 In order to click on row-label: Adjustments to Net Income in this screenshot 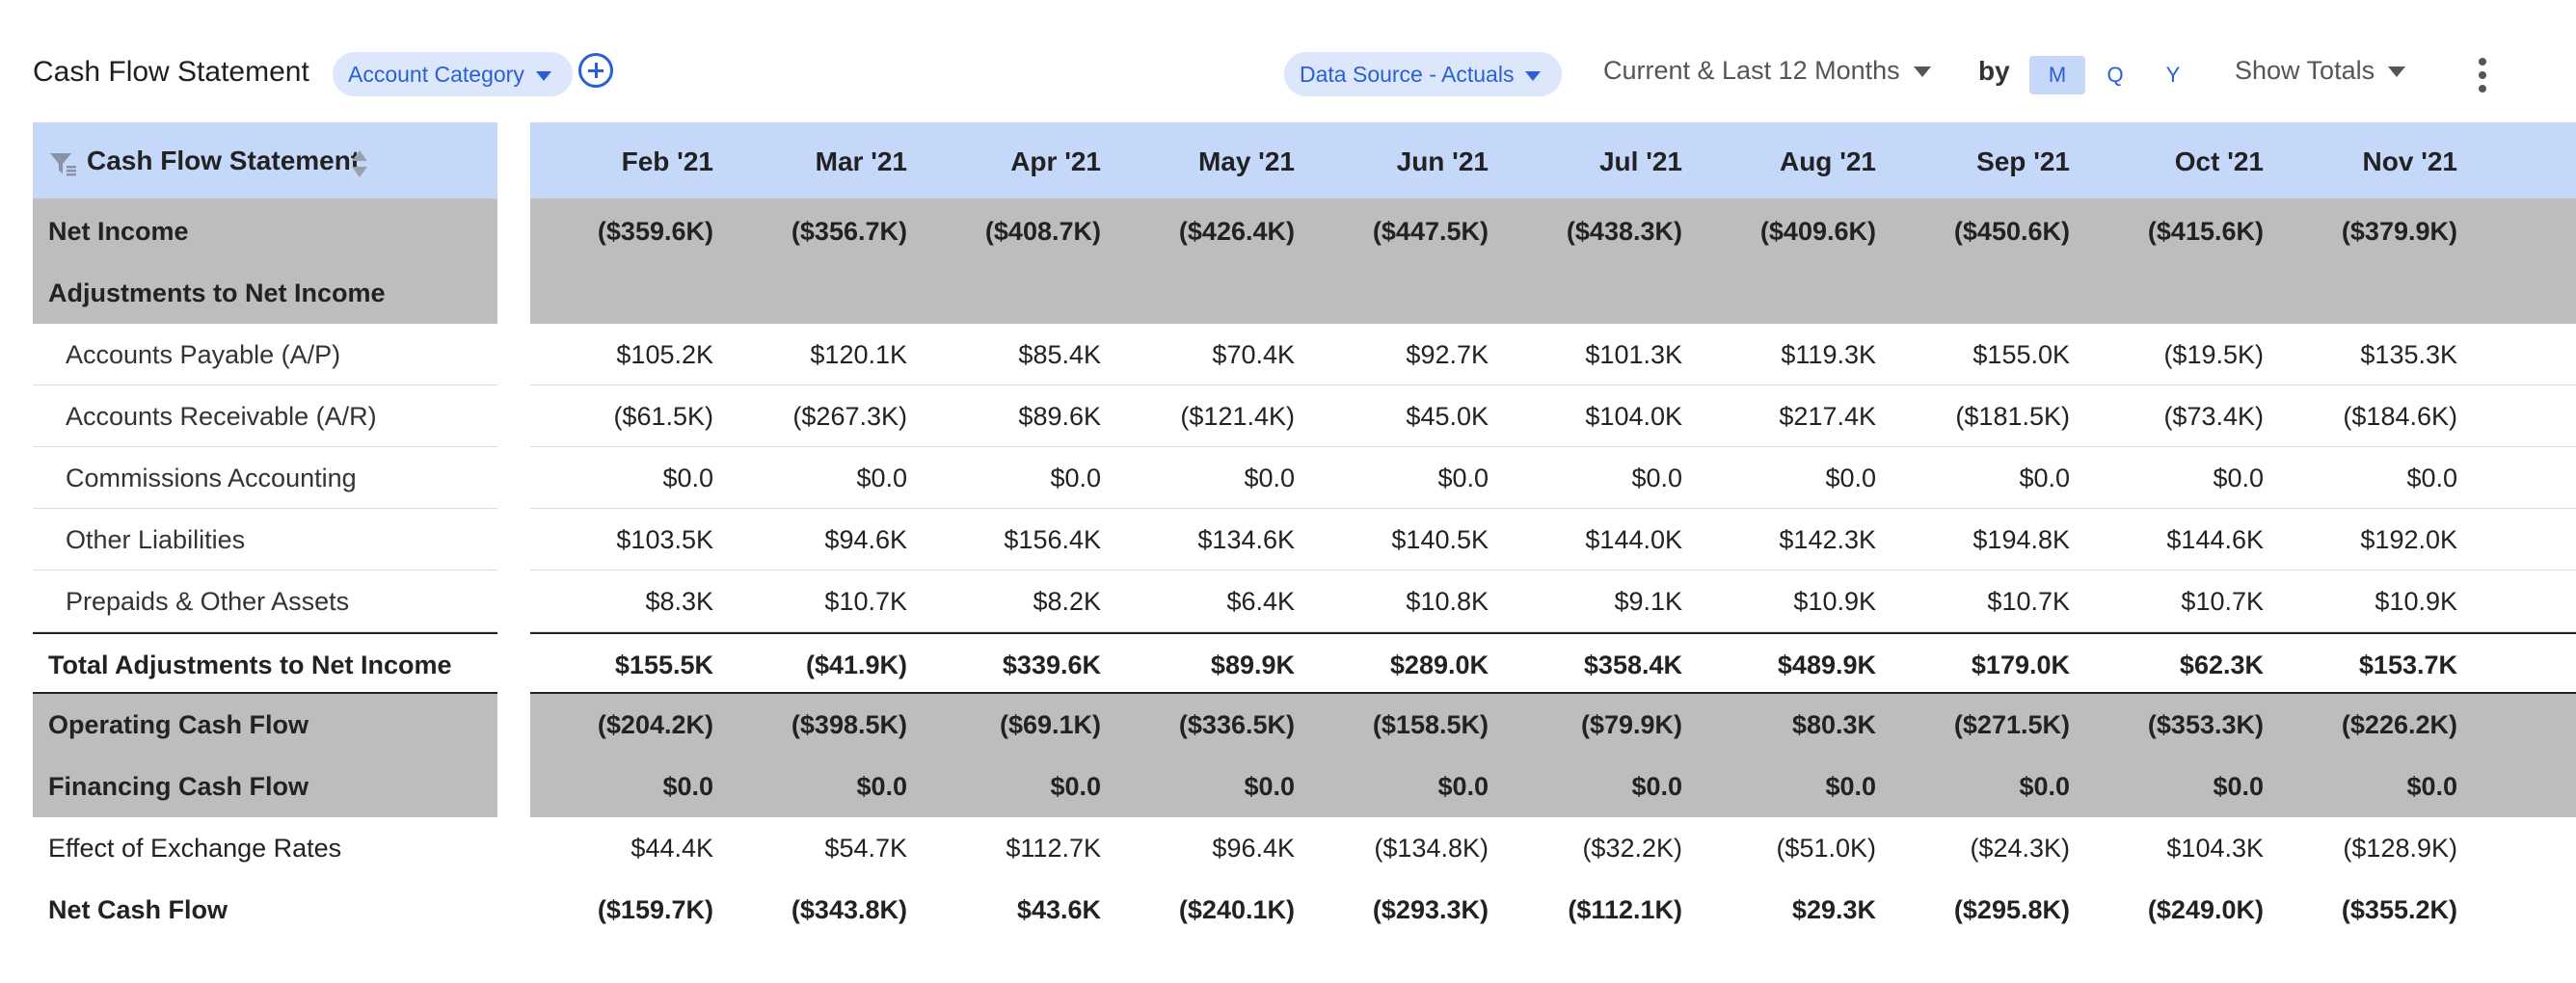, I will do `click(265, 293)`.